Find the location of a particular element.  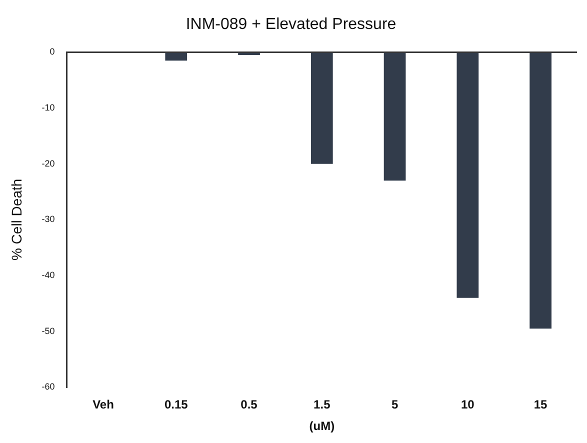

y-axis-title: % Cell Death is located at coordinates (16, 219).